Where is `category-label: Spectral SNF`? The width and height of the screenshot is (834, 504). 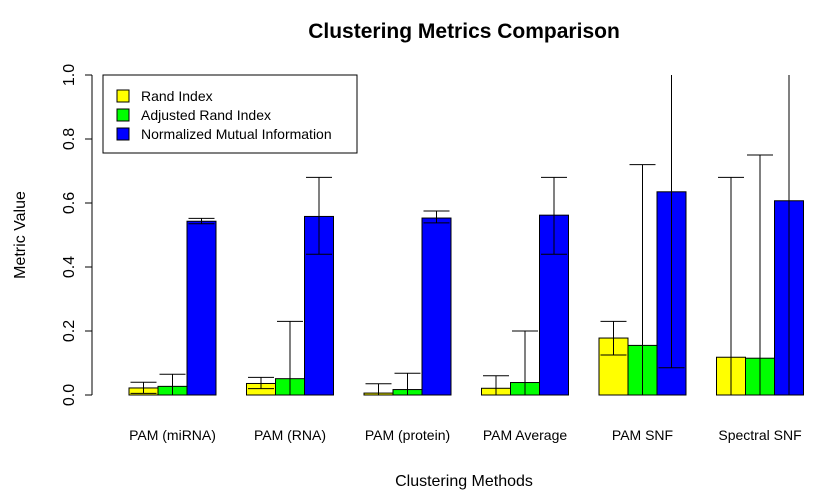
category-label: Spectral SNF is located at coordinates (759, 435).